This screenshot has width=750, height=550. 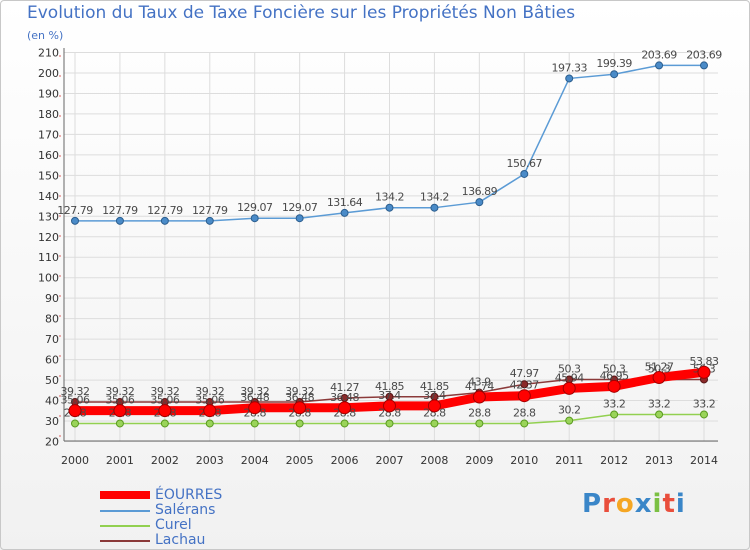 What do you see at coordinates (210, 460) in the screenshot?
I see `x-tick-label: 2003` at bounding box center [210, 460].